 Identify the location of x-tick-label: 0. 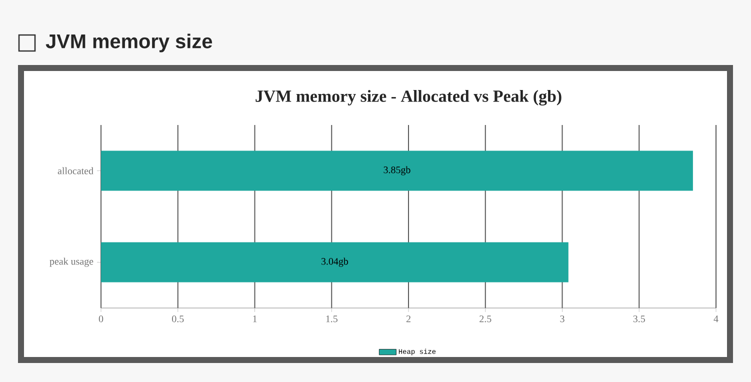
(101, 319).